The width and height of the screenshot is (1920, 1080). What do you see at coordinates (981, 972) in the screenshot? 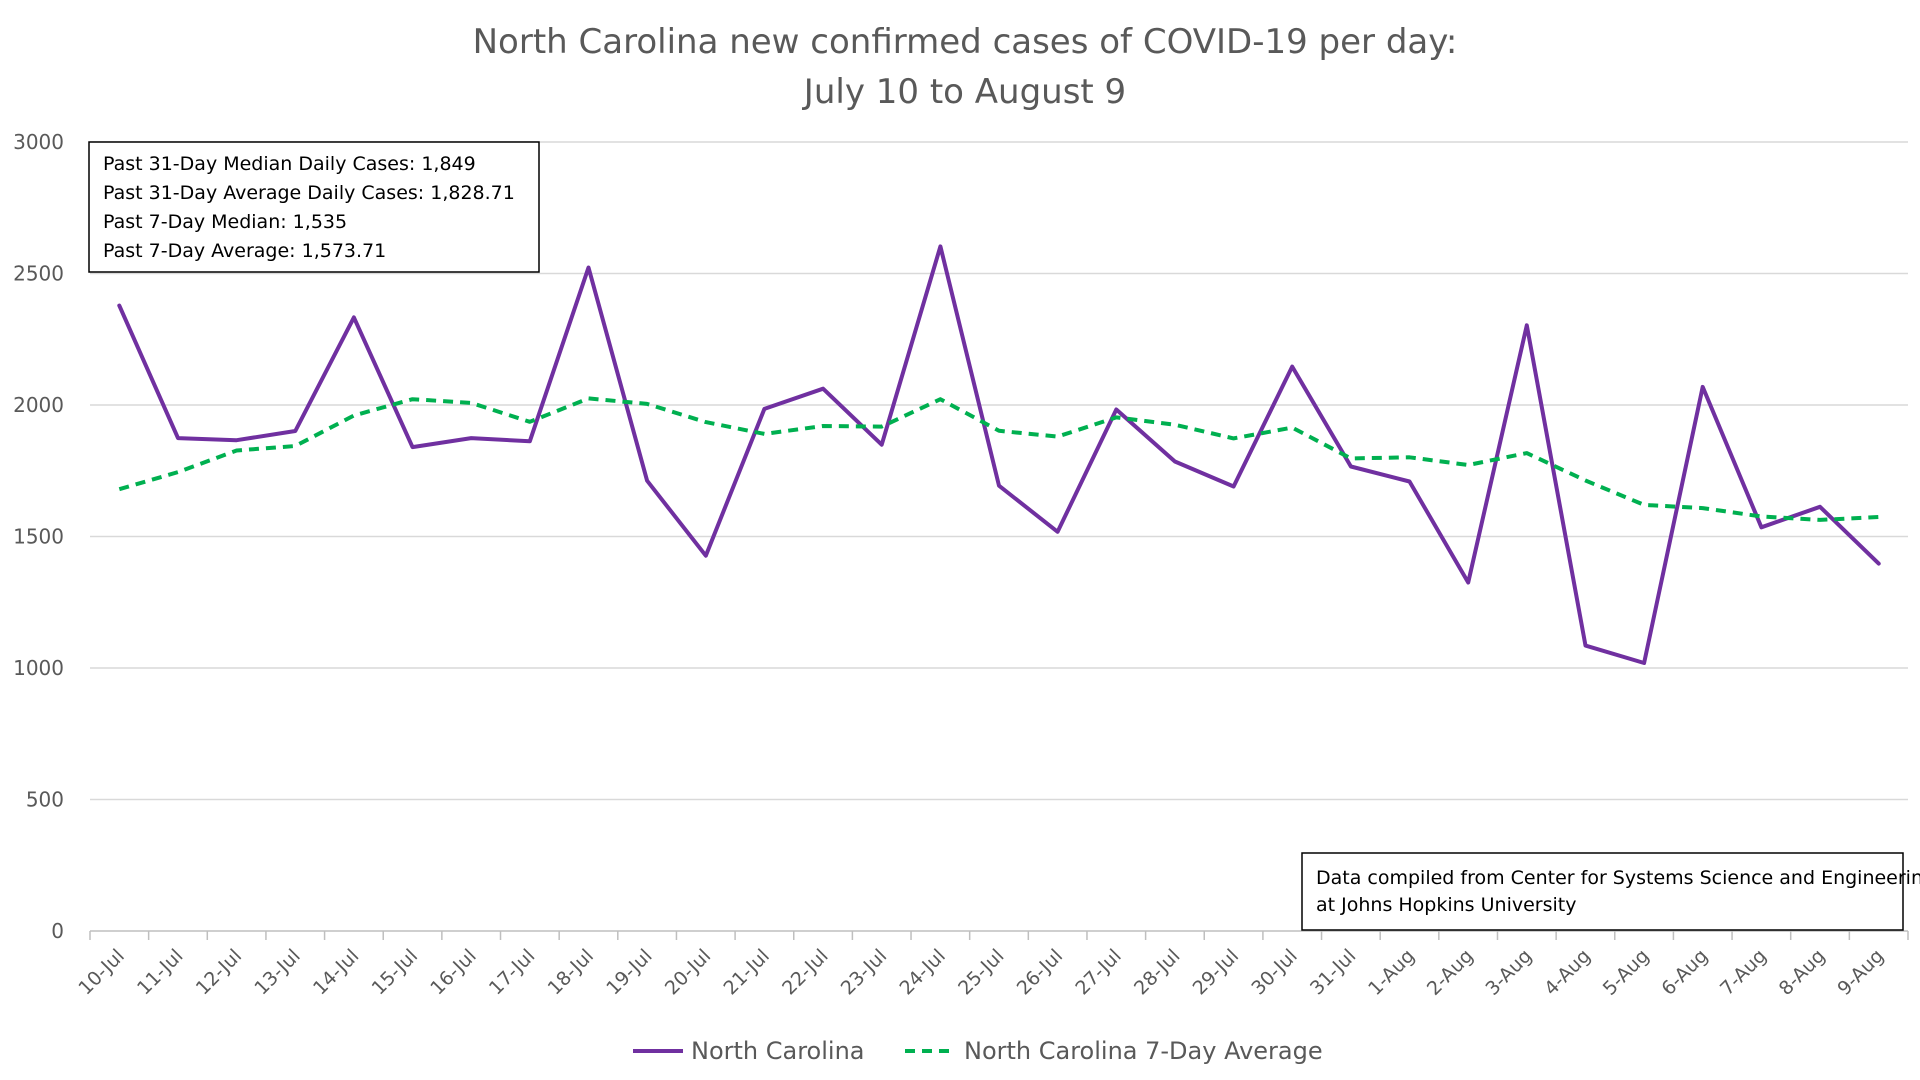
I see `x-tick-label: 25-Jul` at bounding box center [981, 972].